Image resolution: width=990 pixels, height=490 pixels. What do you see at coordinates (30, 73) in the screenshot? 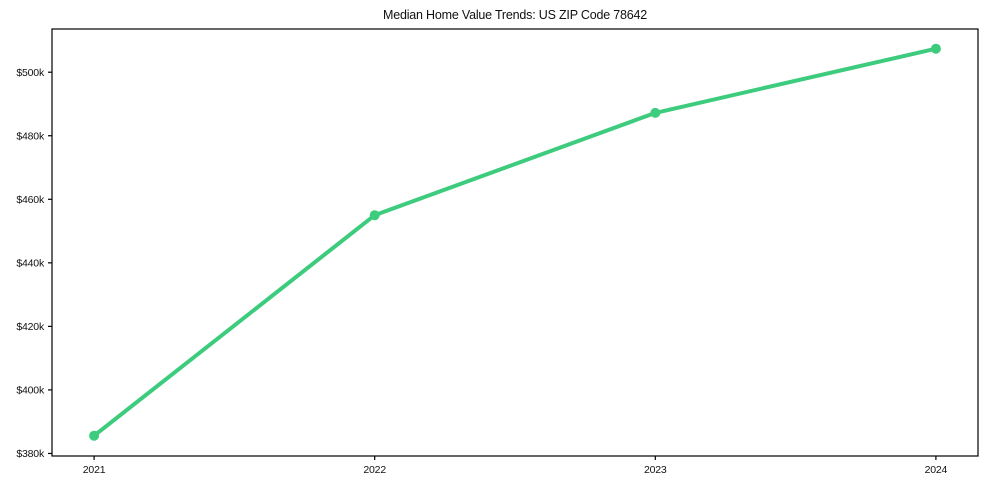
I see `y-axis-tick-label: $500k` at bounding box center [30, 73].